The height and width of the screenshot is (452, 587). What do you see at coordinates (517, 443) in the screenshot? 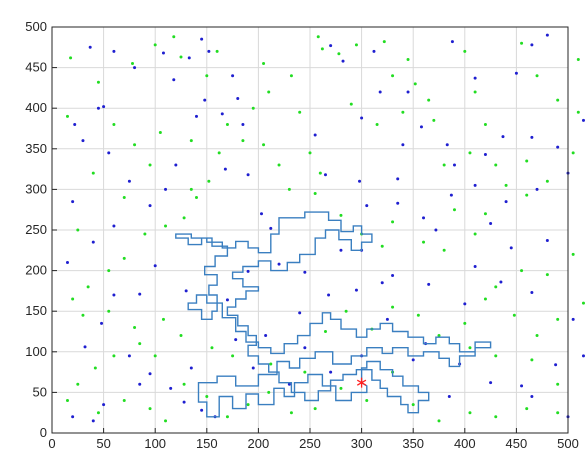
I see `x-tick-label: 450` at bounding box center [517, 443].